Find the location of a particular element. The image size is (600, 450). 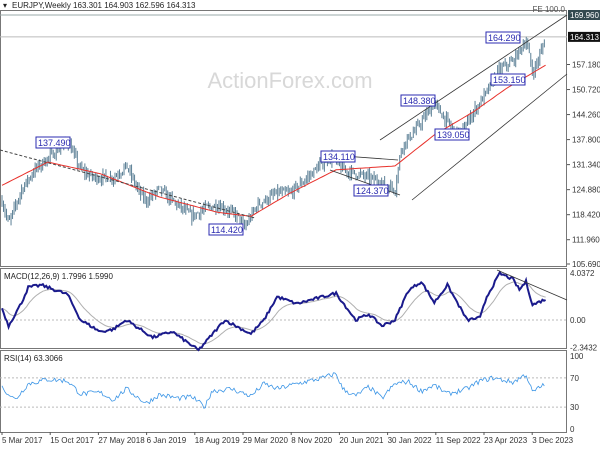

price-annotation: 139.050 is located at coordinates (453, 135).